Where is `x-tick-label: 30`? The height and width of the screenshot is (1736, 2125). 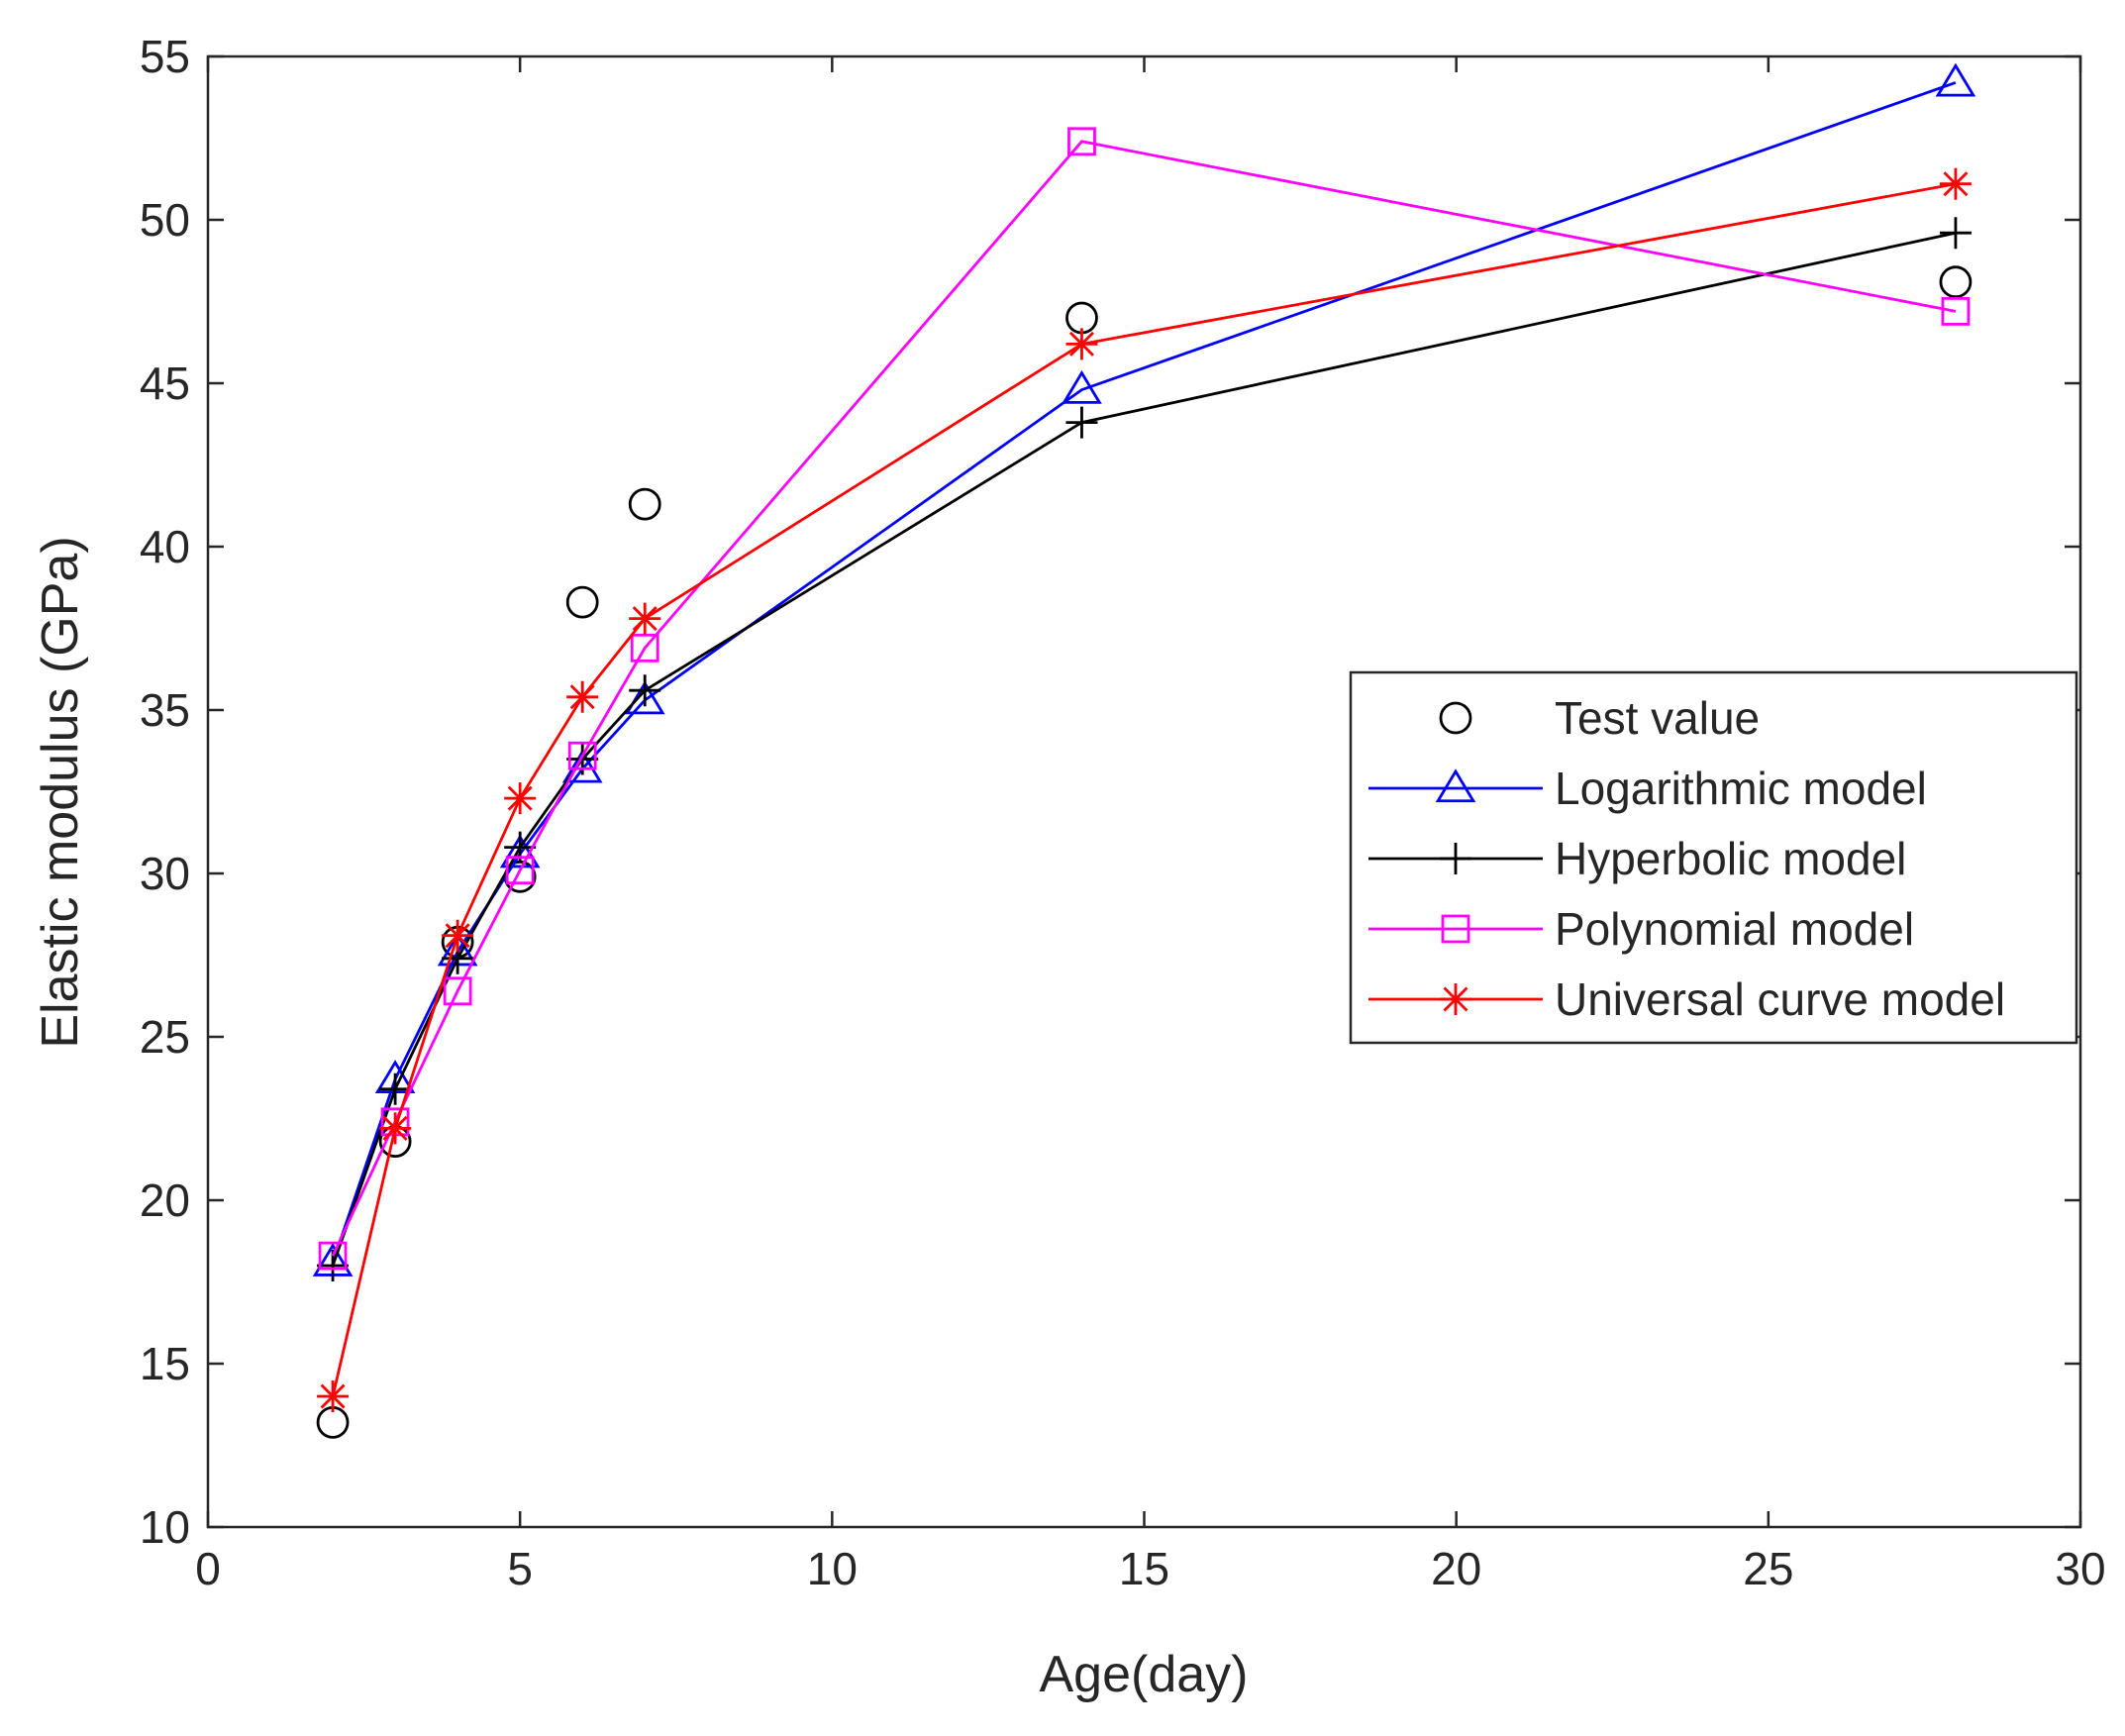 x-tick-label: 30 is located at coordinates (2080, 1568).